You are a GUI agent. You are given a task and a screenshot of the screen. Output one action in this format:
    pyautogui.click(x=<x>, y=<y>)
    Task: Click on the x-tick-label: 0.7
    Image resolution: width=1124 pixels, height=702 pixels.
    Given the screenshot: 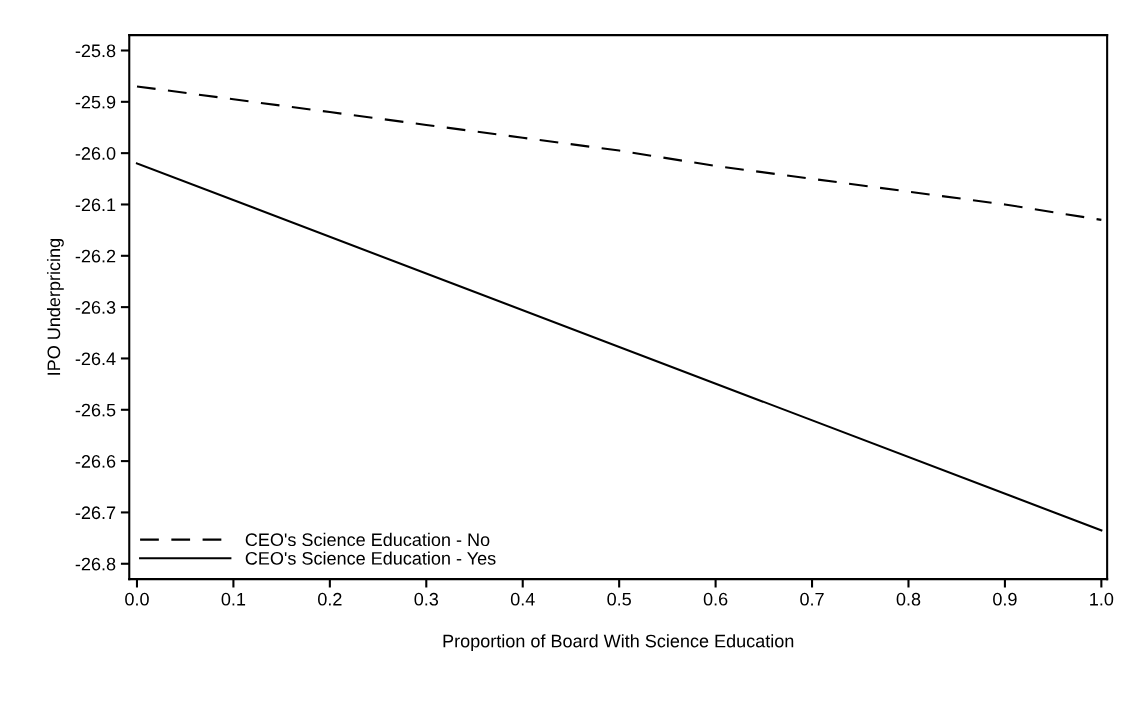 What is the action you would take?
    pyautogui.click(x=812, y=599)
    